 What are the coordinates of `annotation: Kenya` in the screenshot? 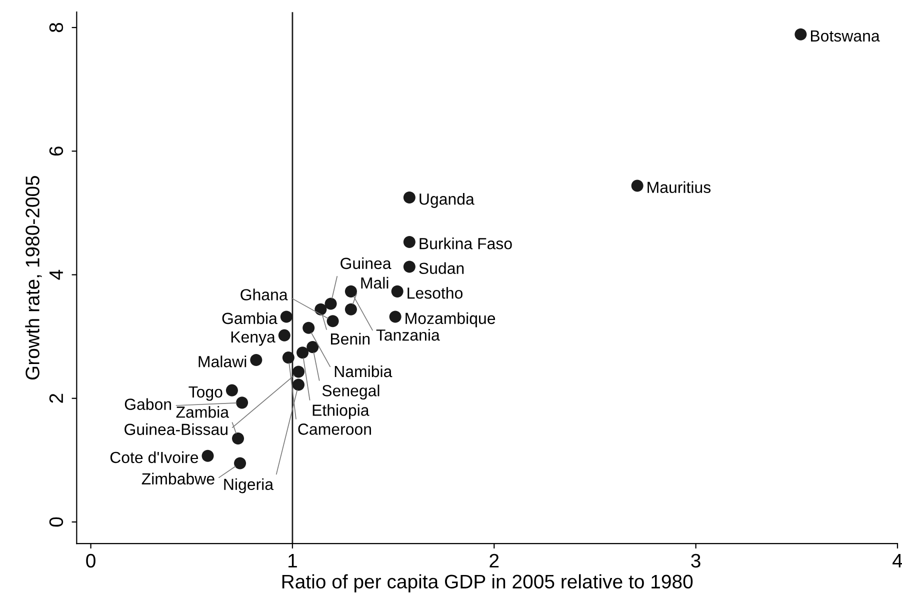 It's located at (253, 338).